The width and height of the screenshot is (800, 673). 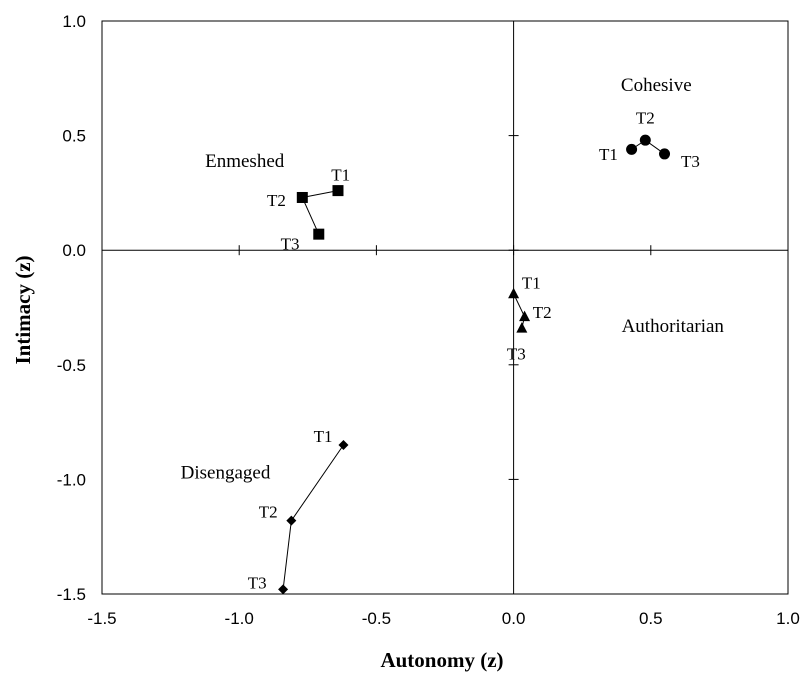 I want to click on authoritarian-point-label-t3: T3, so click(x=516, y=353).